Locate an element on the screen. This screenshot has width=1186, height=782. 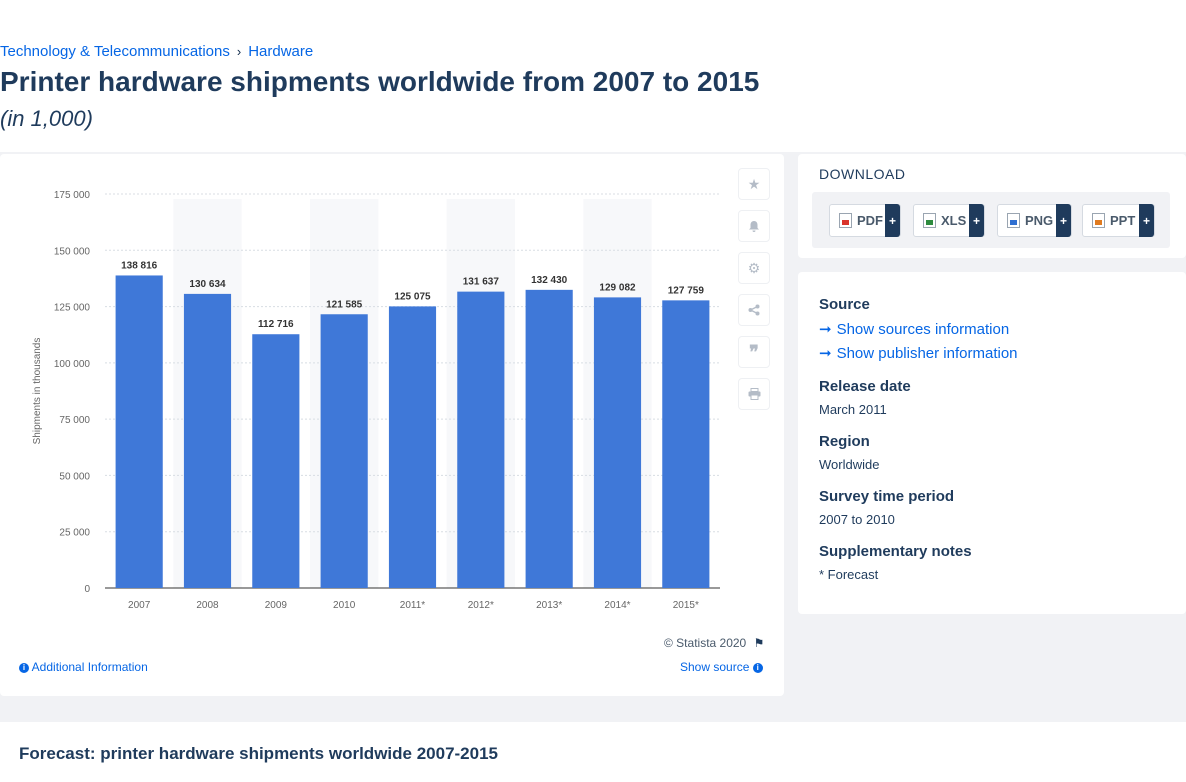
top-navigation-bar is located at coordinates (593, 20).